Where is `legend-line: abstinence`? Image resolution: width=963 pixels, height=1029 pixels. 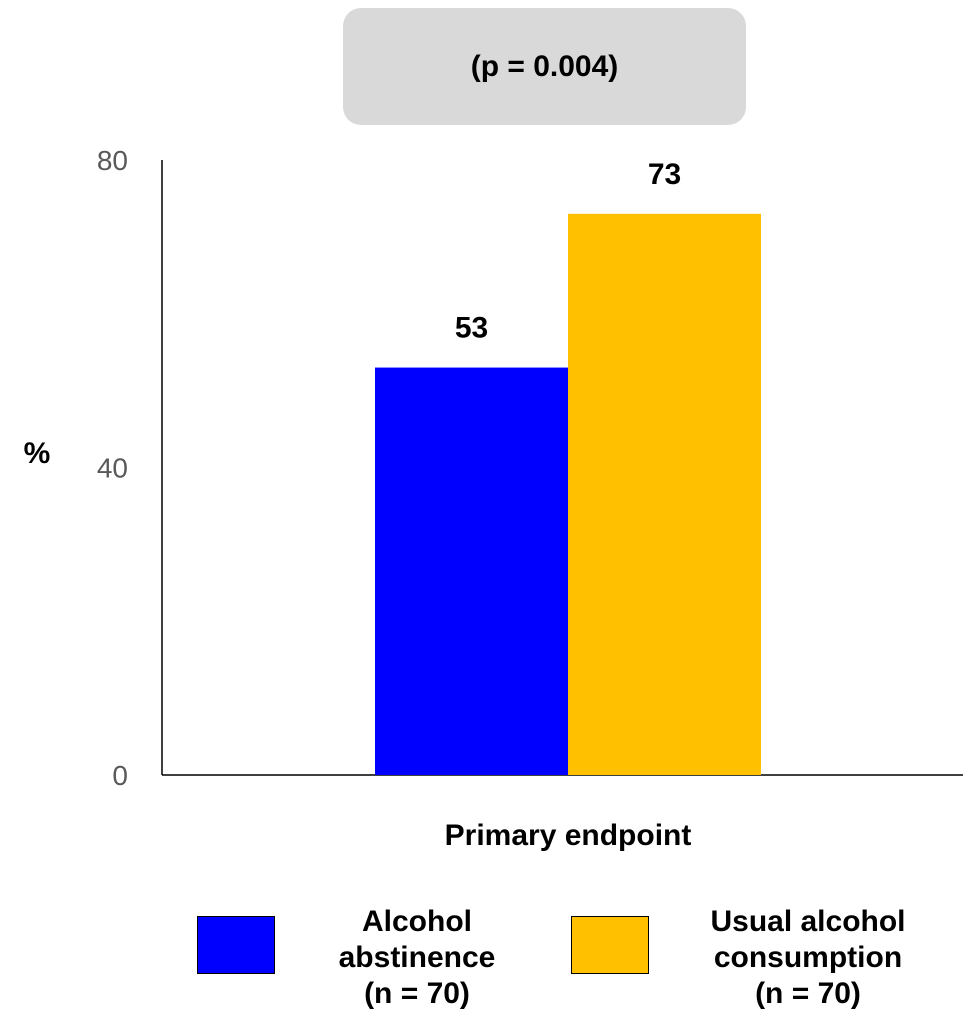
legend-line: abstinence is located at coordinates (417, 957).